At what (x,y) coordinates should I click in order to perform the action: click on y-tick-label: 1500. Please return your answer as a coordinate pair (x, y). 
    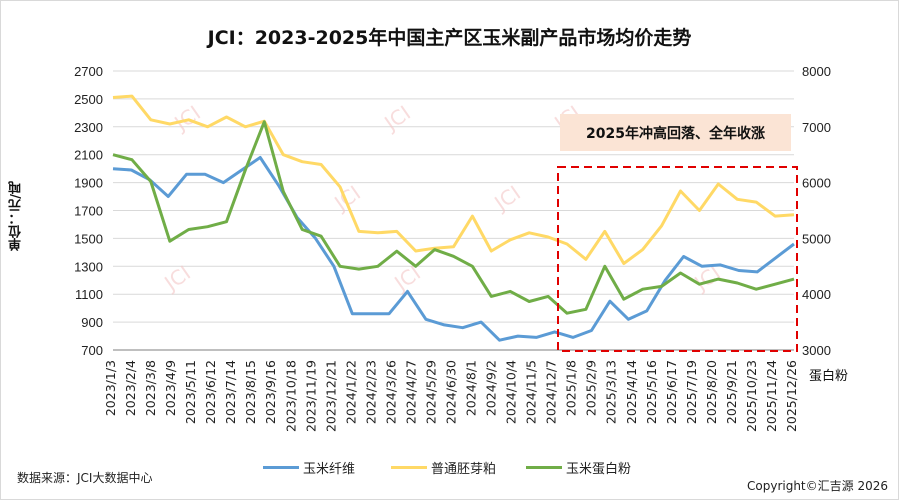
    Looking at the image, I should click on (88, 238).